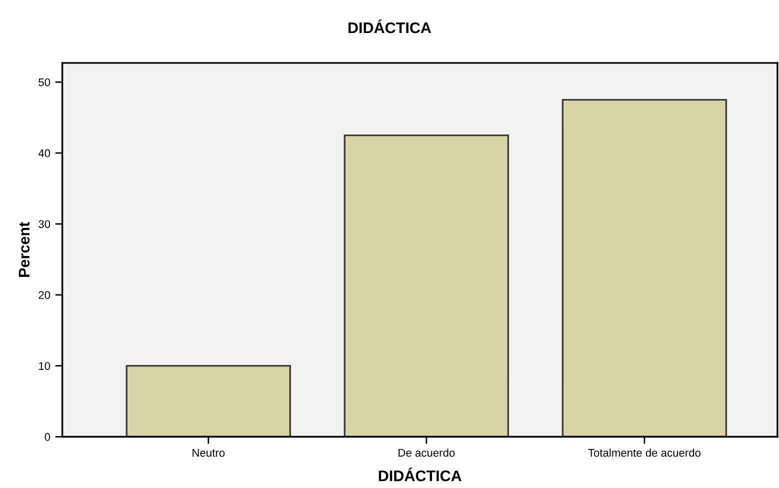 The height and width of the screenshot is (488, 779). Describe the element at coordinates (44, 366) in the screenshot. I see `y-tick-label: 10` at that location.